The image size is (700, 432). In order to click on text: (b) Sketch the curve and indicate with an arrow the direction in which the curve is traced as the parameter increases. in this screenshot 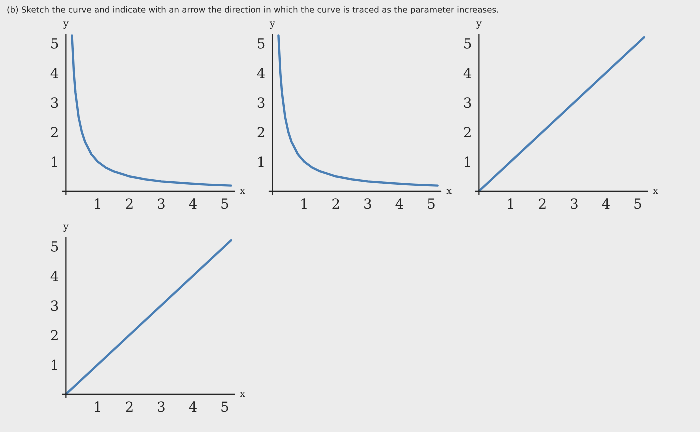, I will do `click(253, 10)`.